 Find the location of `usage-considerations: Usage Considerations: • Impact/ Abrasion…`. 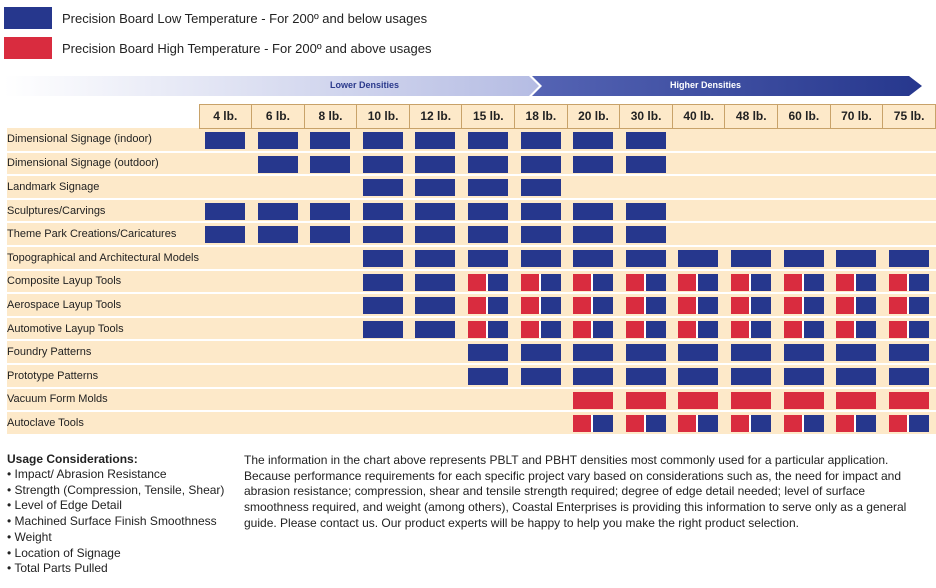

usage-considerations: Usage Considerations: • Impact/ Abrasion… is located at coordinates (122, 514).